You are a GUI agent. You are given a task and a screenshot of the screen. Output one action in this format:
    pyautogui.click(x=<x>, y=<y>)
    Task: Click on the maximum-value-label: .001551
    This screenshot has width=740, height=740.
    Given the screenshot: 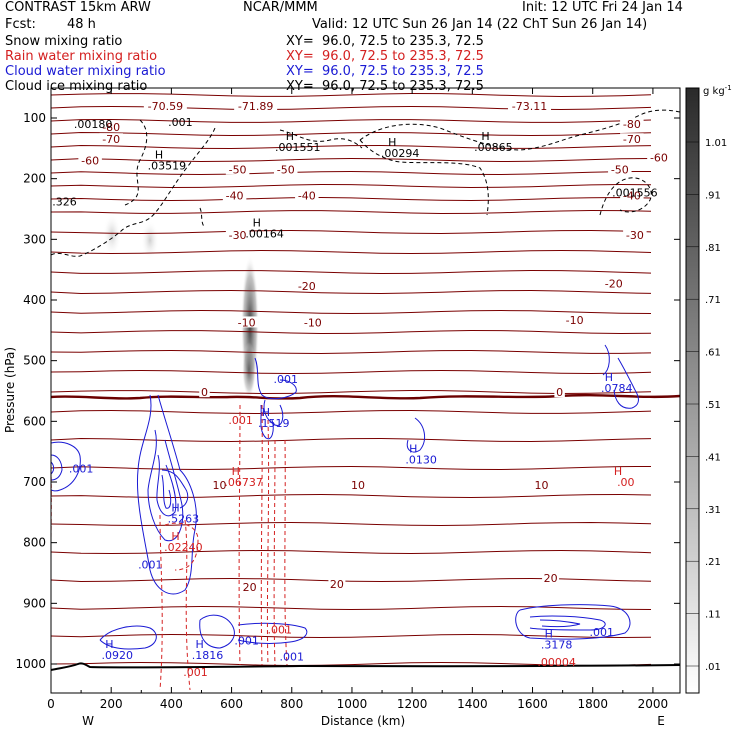 What is the action you would take?
    pyautogui.click(x=298, y=147)
    